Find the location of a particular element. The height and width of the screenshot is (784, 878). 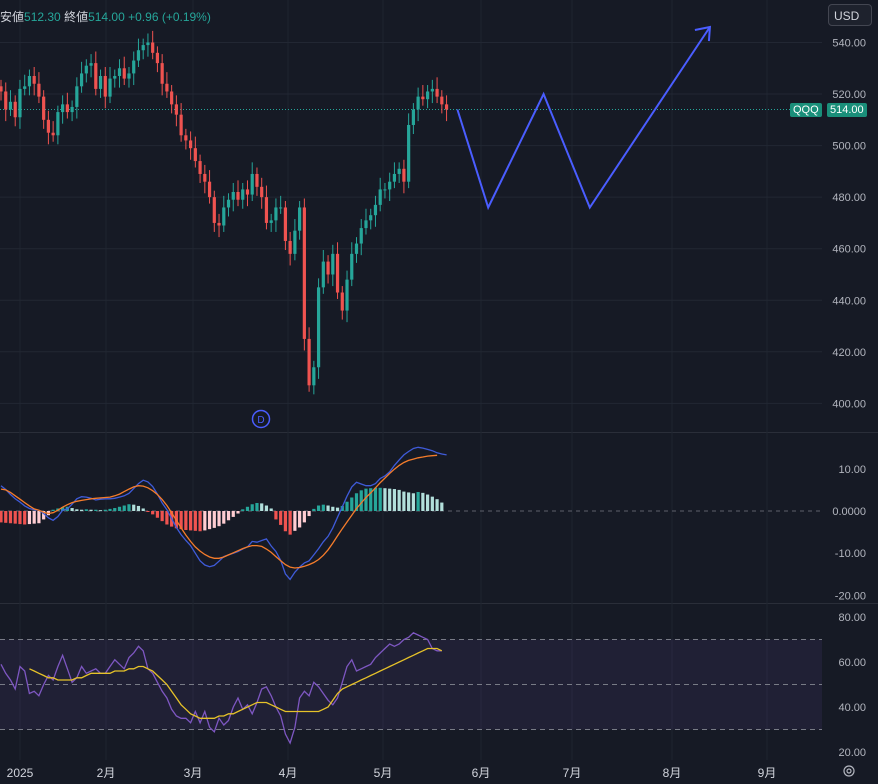

currency-button: USD is located at coordinates (850, 15).